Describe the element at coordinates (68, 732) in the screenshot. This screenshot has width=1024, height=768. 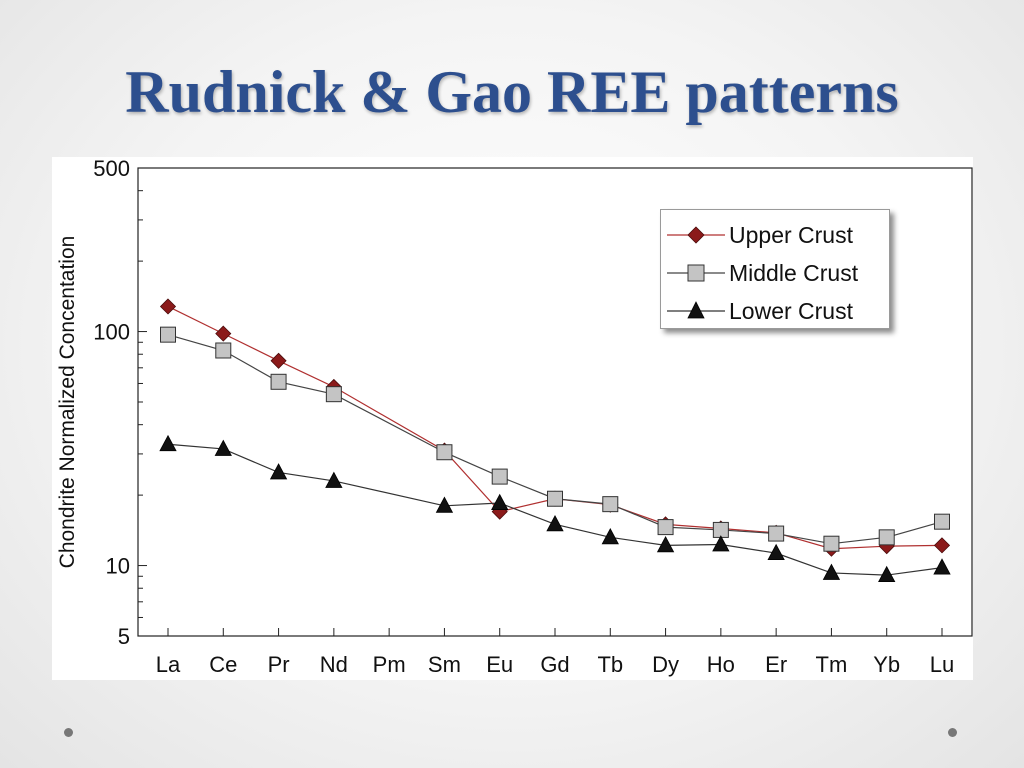
I see `nav-dot-left` at that location.